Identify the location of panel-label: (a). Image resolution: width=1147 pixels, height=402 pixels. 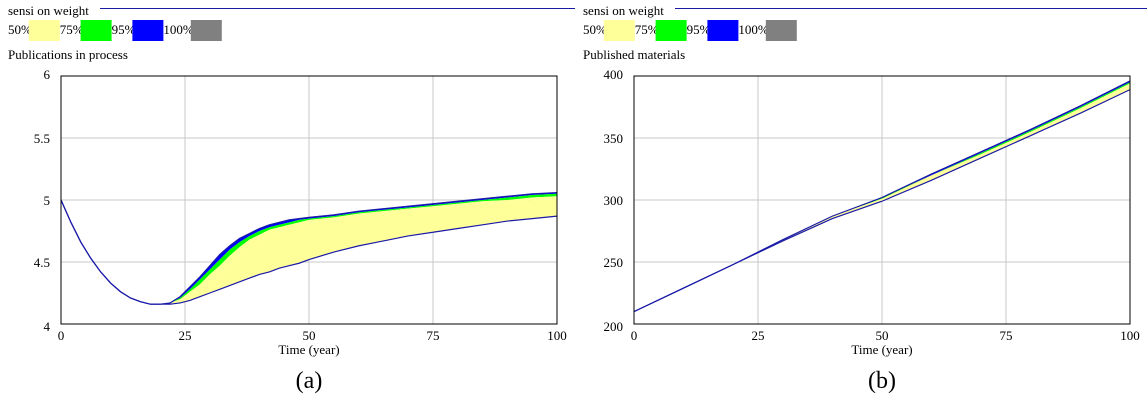
(309, 381).